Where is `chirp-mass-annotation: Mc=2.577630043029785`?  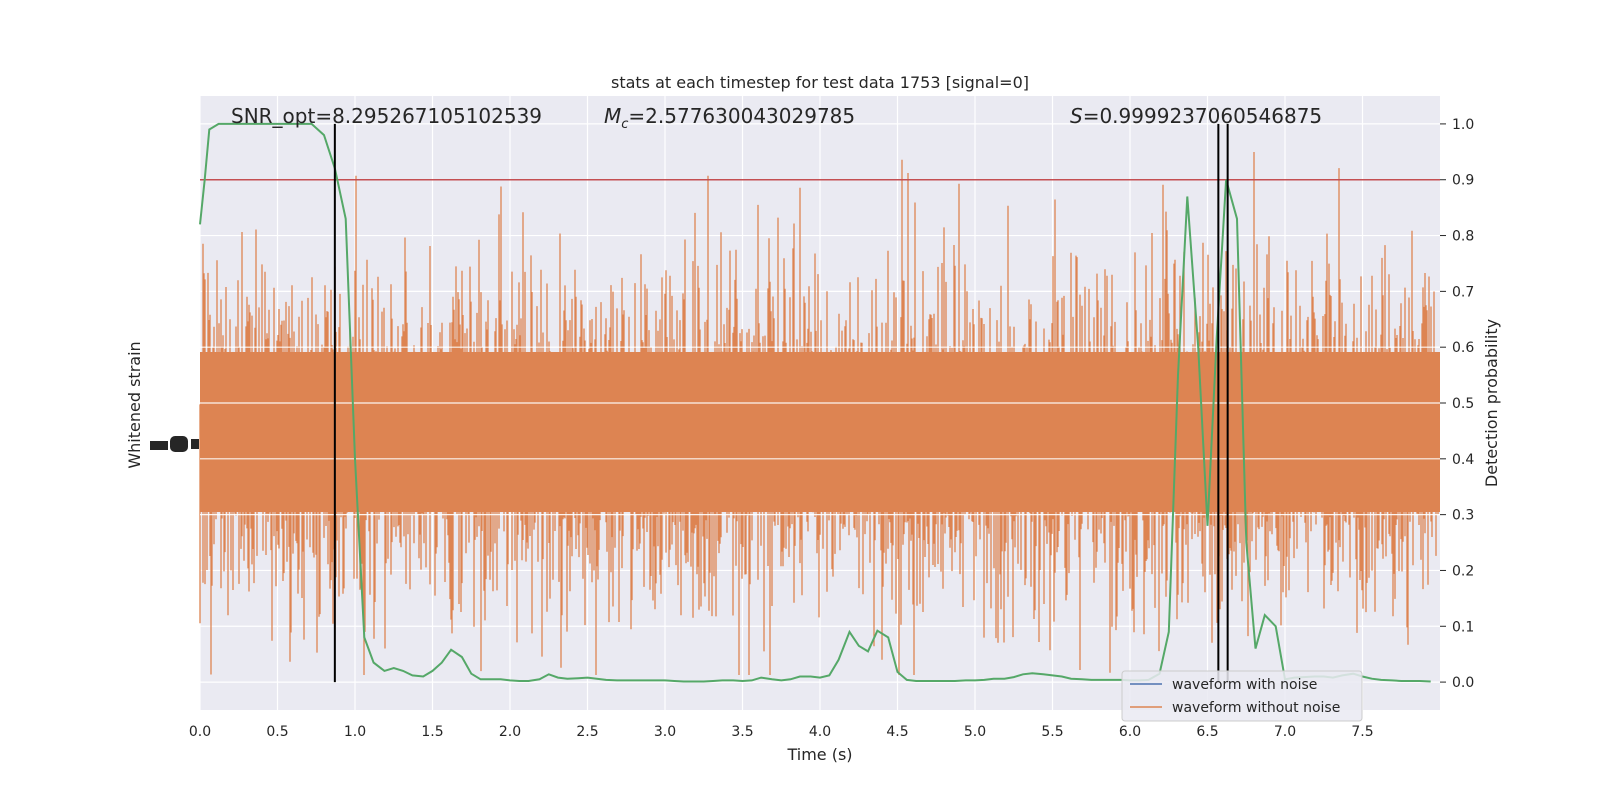 chirp-mass-annotation: Mc=2.577630043029785 is located at coordinates (729, 118).